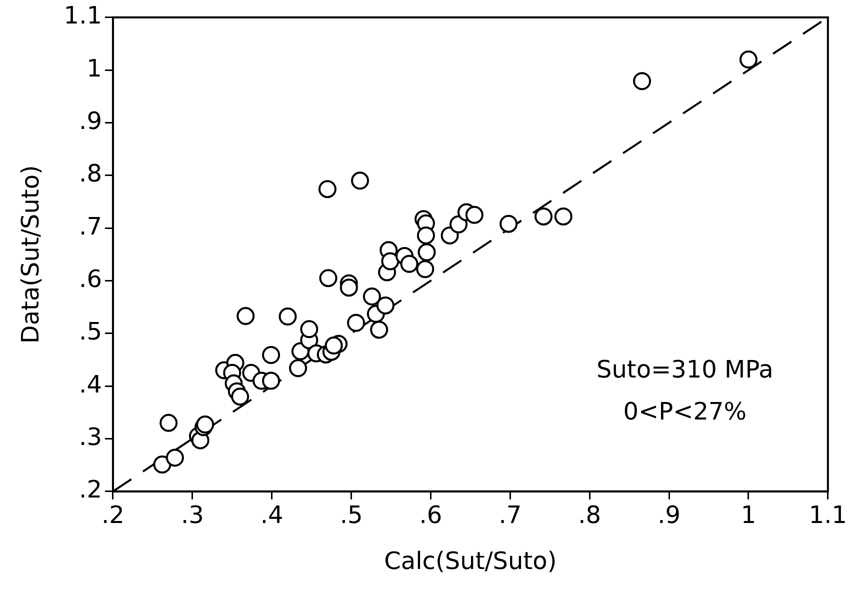 Image resolution: width=850 pixels, height=595 pixels. I want to click on annotation: Suto=310 MPa, so click(685, 370).